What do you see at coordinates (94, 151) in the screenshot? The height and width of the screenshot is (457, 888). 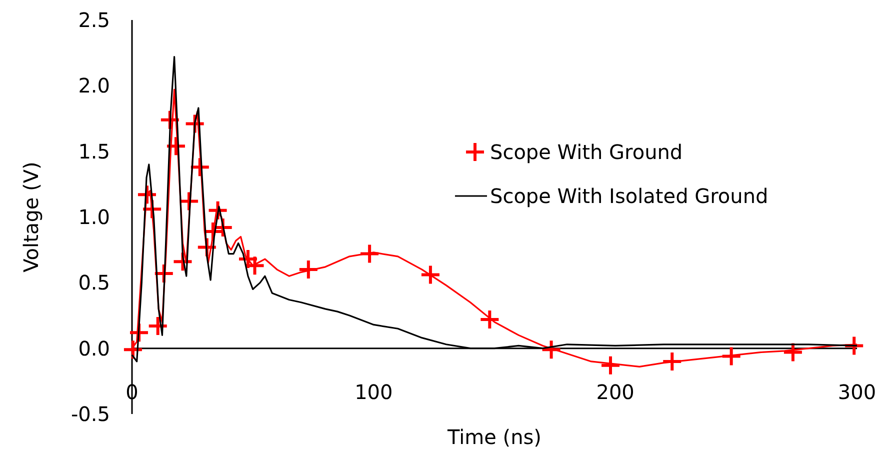 I see `y-tick-label: 1.5` at bounding box center [94, 151].